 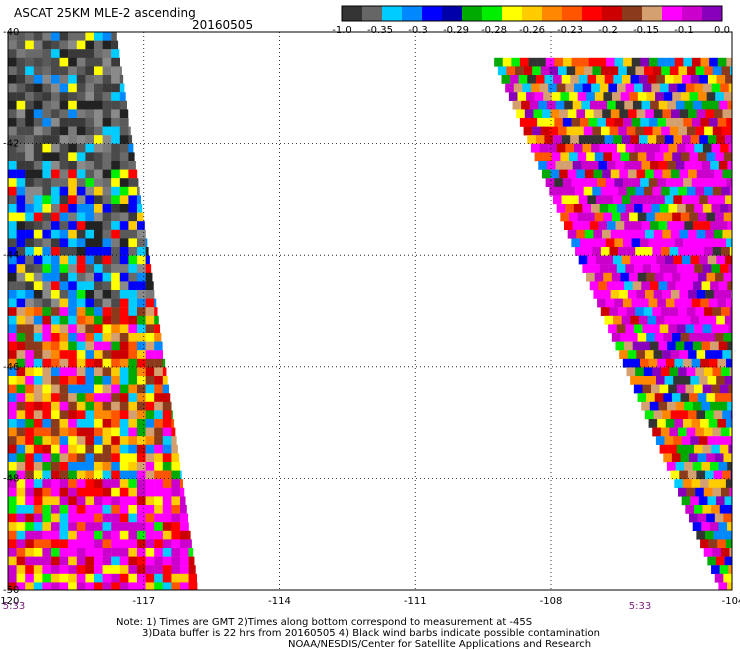 What do you see at coordinates (570, 30) in the screenshot?
I see `colorbar-label: -0.23` at bounding box center [570, 30].